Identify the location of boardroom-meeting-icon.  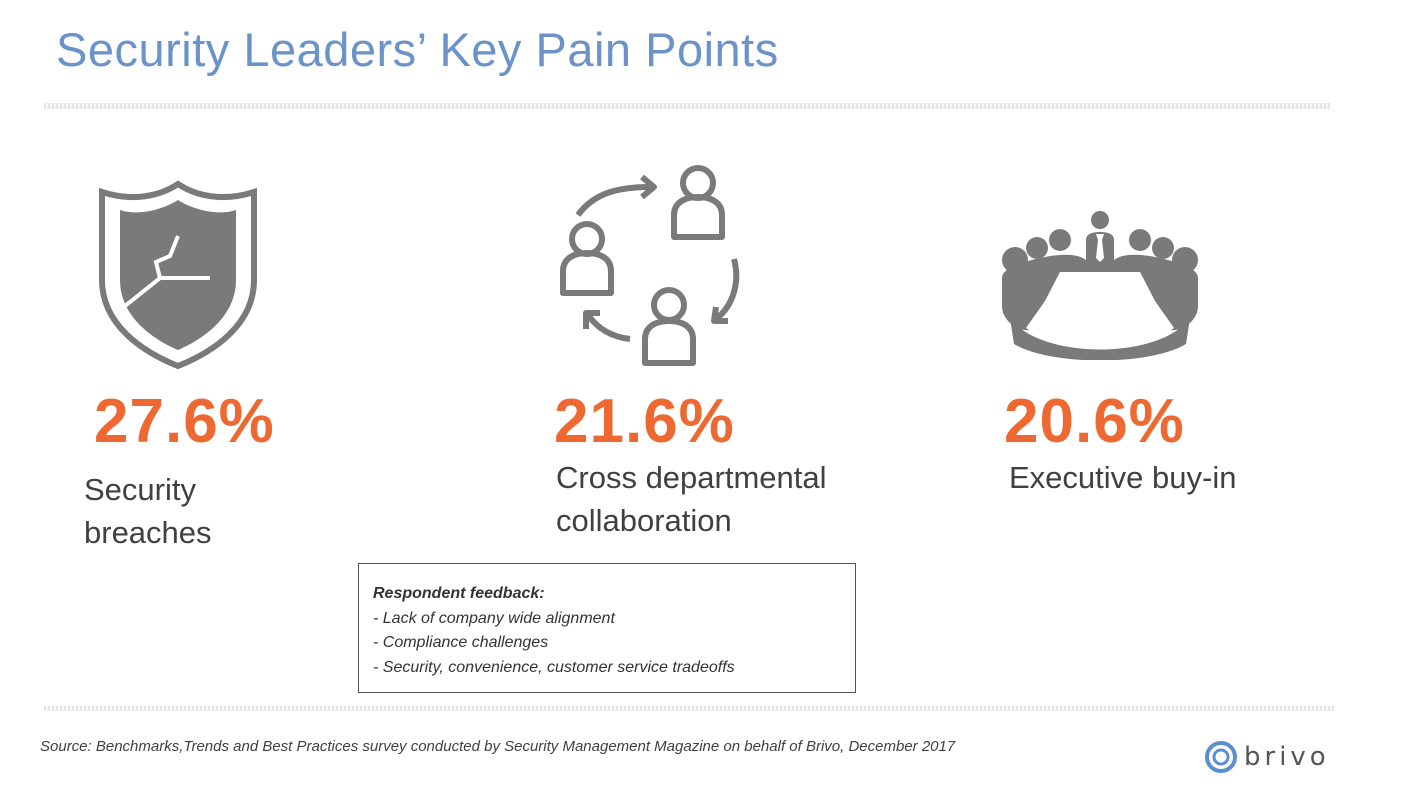
(1100, 285).